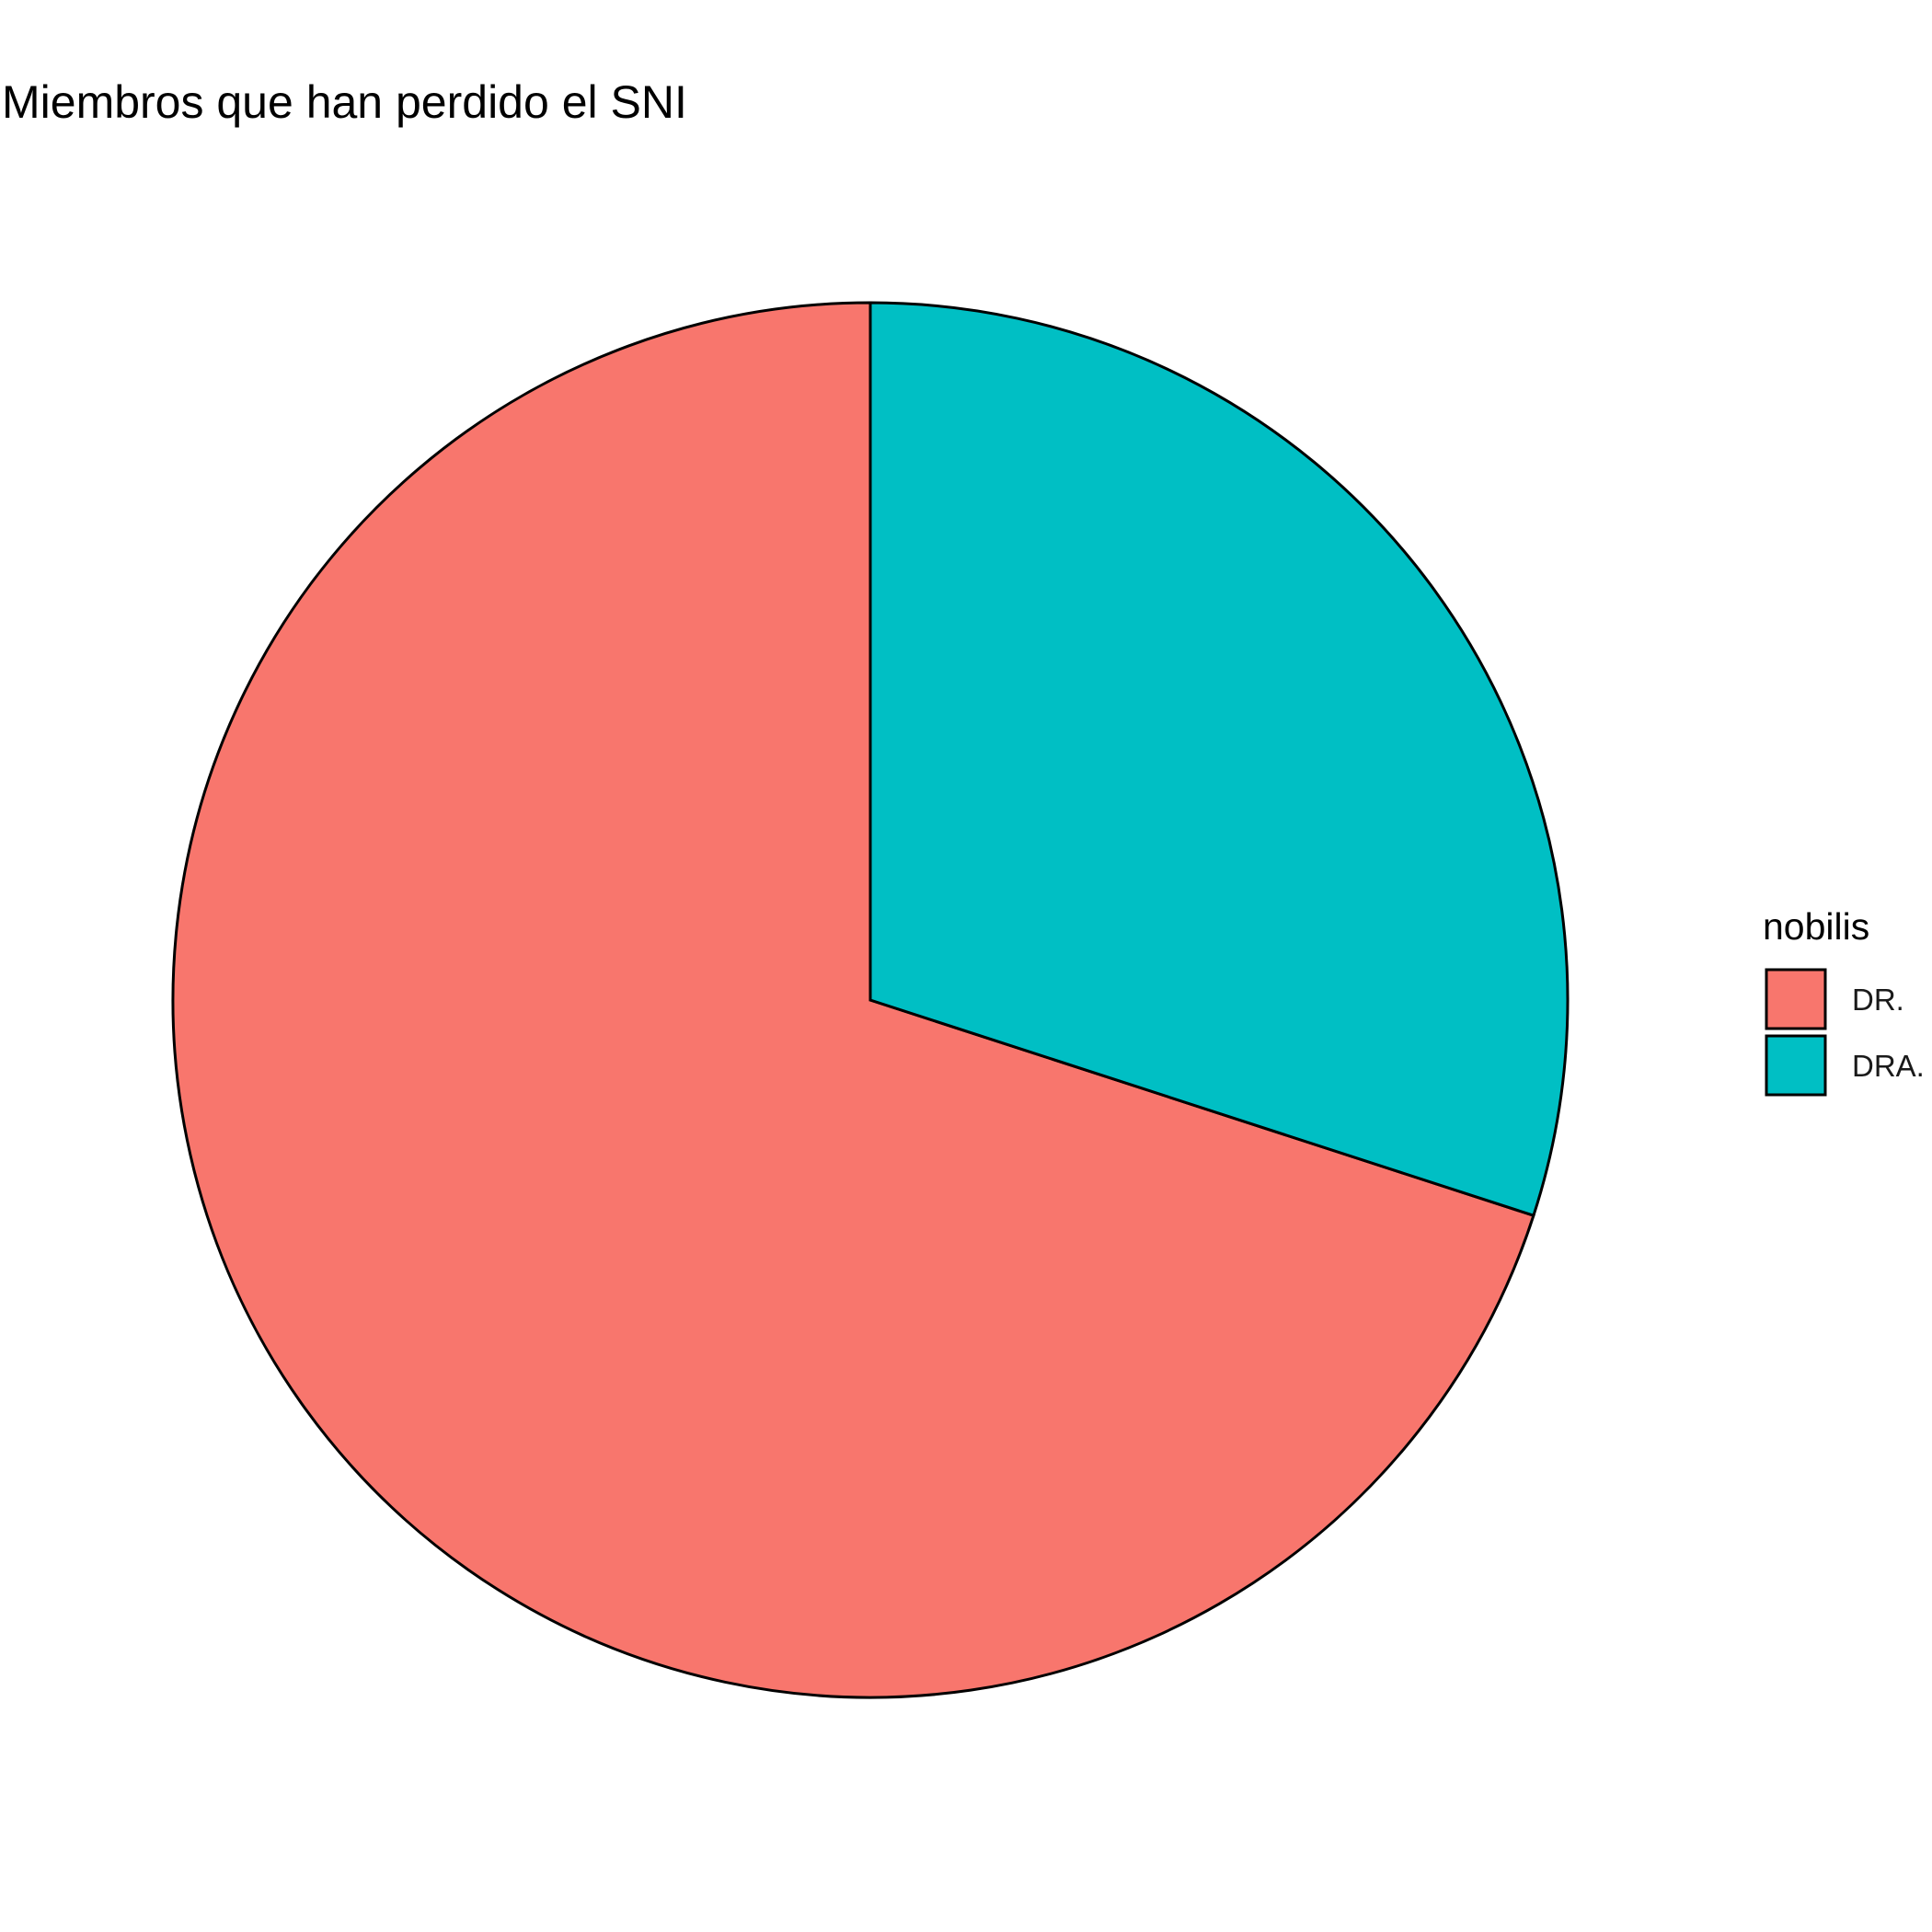 Image resolution: width=1932 pixels, height=1932 pixels. Describe the element at coordinates (1888, 1066) in the screenshot. I see `legend-label-dra: DRA.` at that location.